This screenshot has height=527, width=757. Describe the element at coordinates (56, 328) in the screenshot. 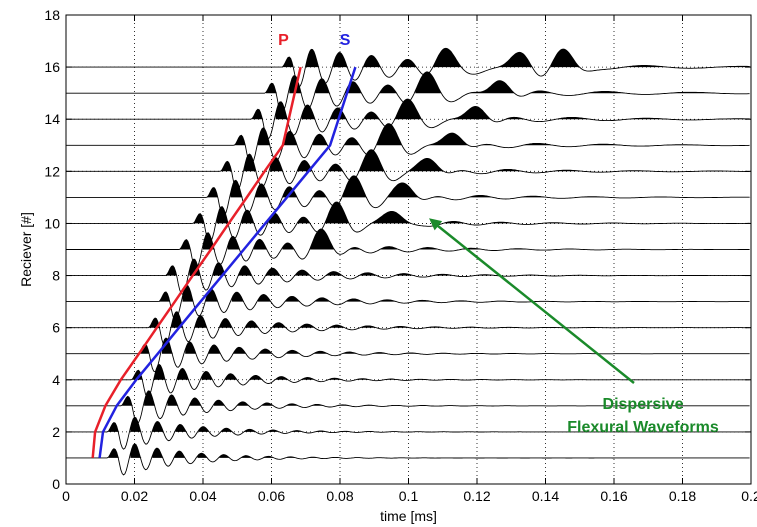

I see `y-tick-label: 6` at that location.